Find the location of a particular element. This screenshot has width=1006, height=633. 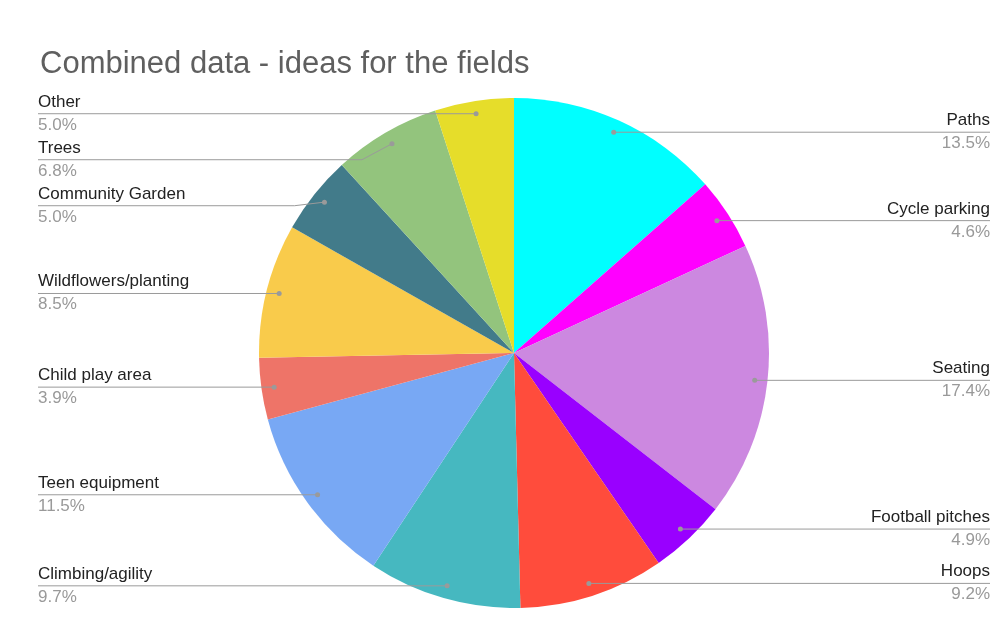

data-label: 8.5% is located at coordinates (57, 304).